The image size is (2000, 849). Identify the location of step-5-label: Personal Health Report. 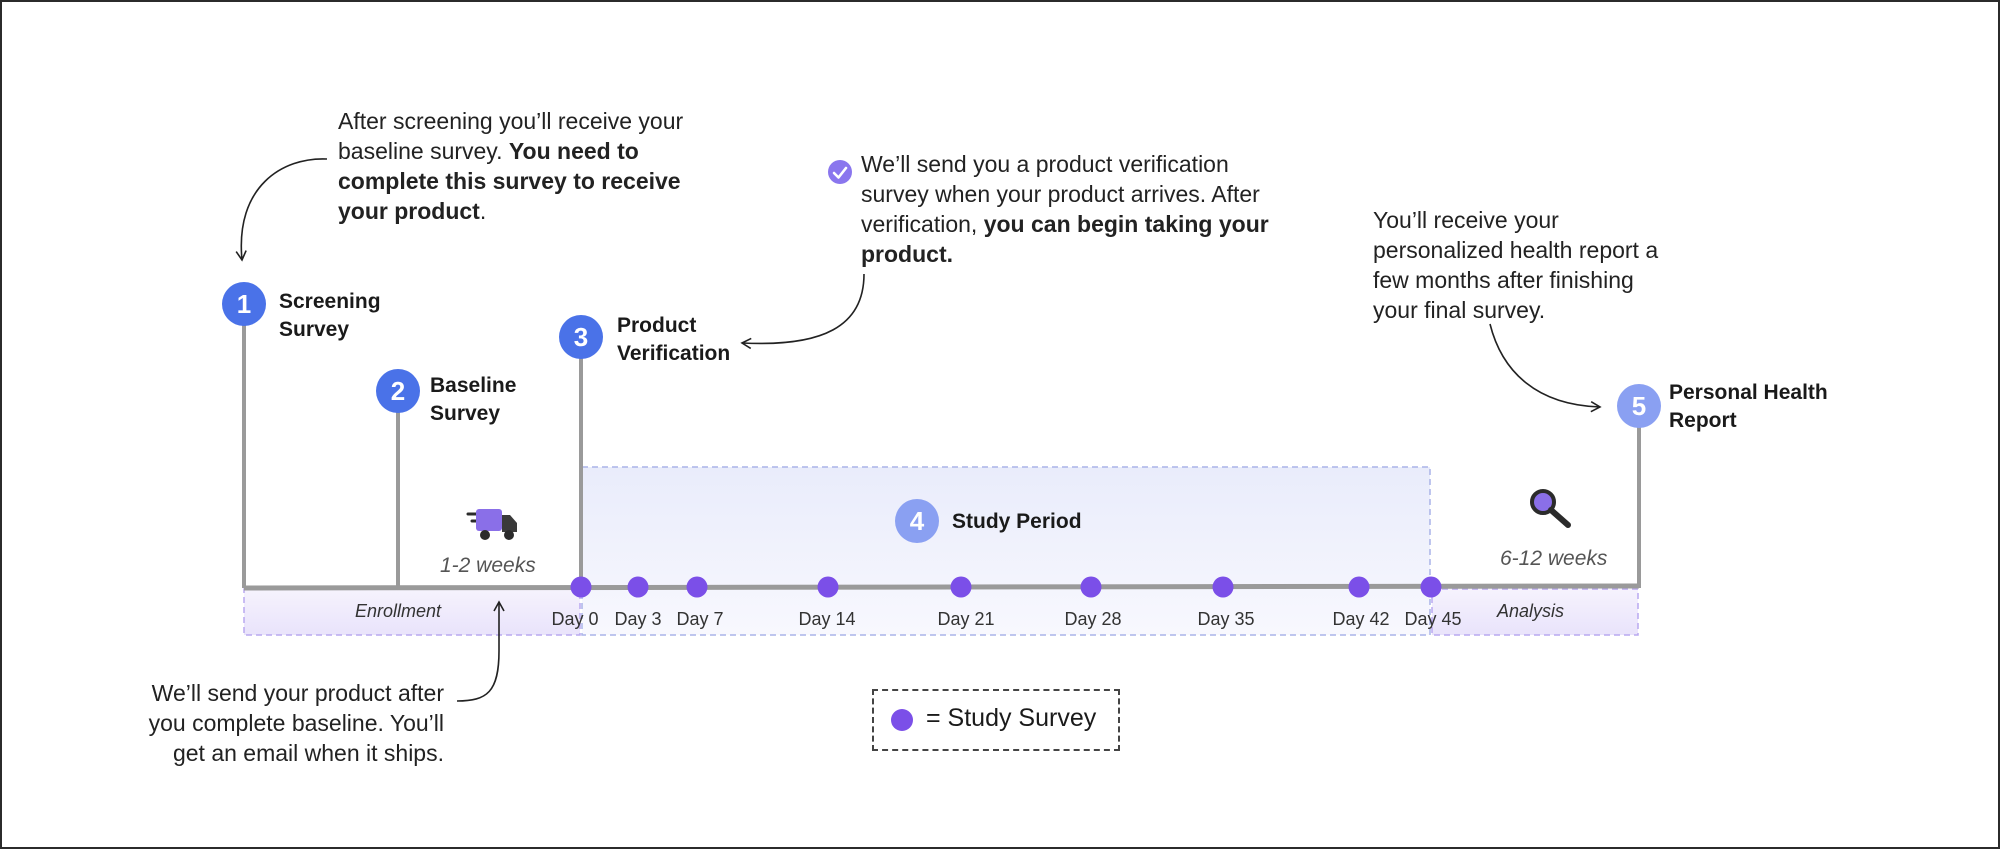
(1748, 406).